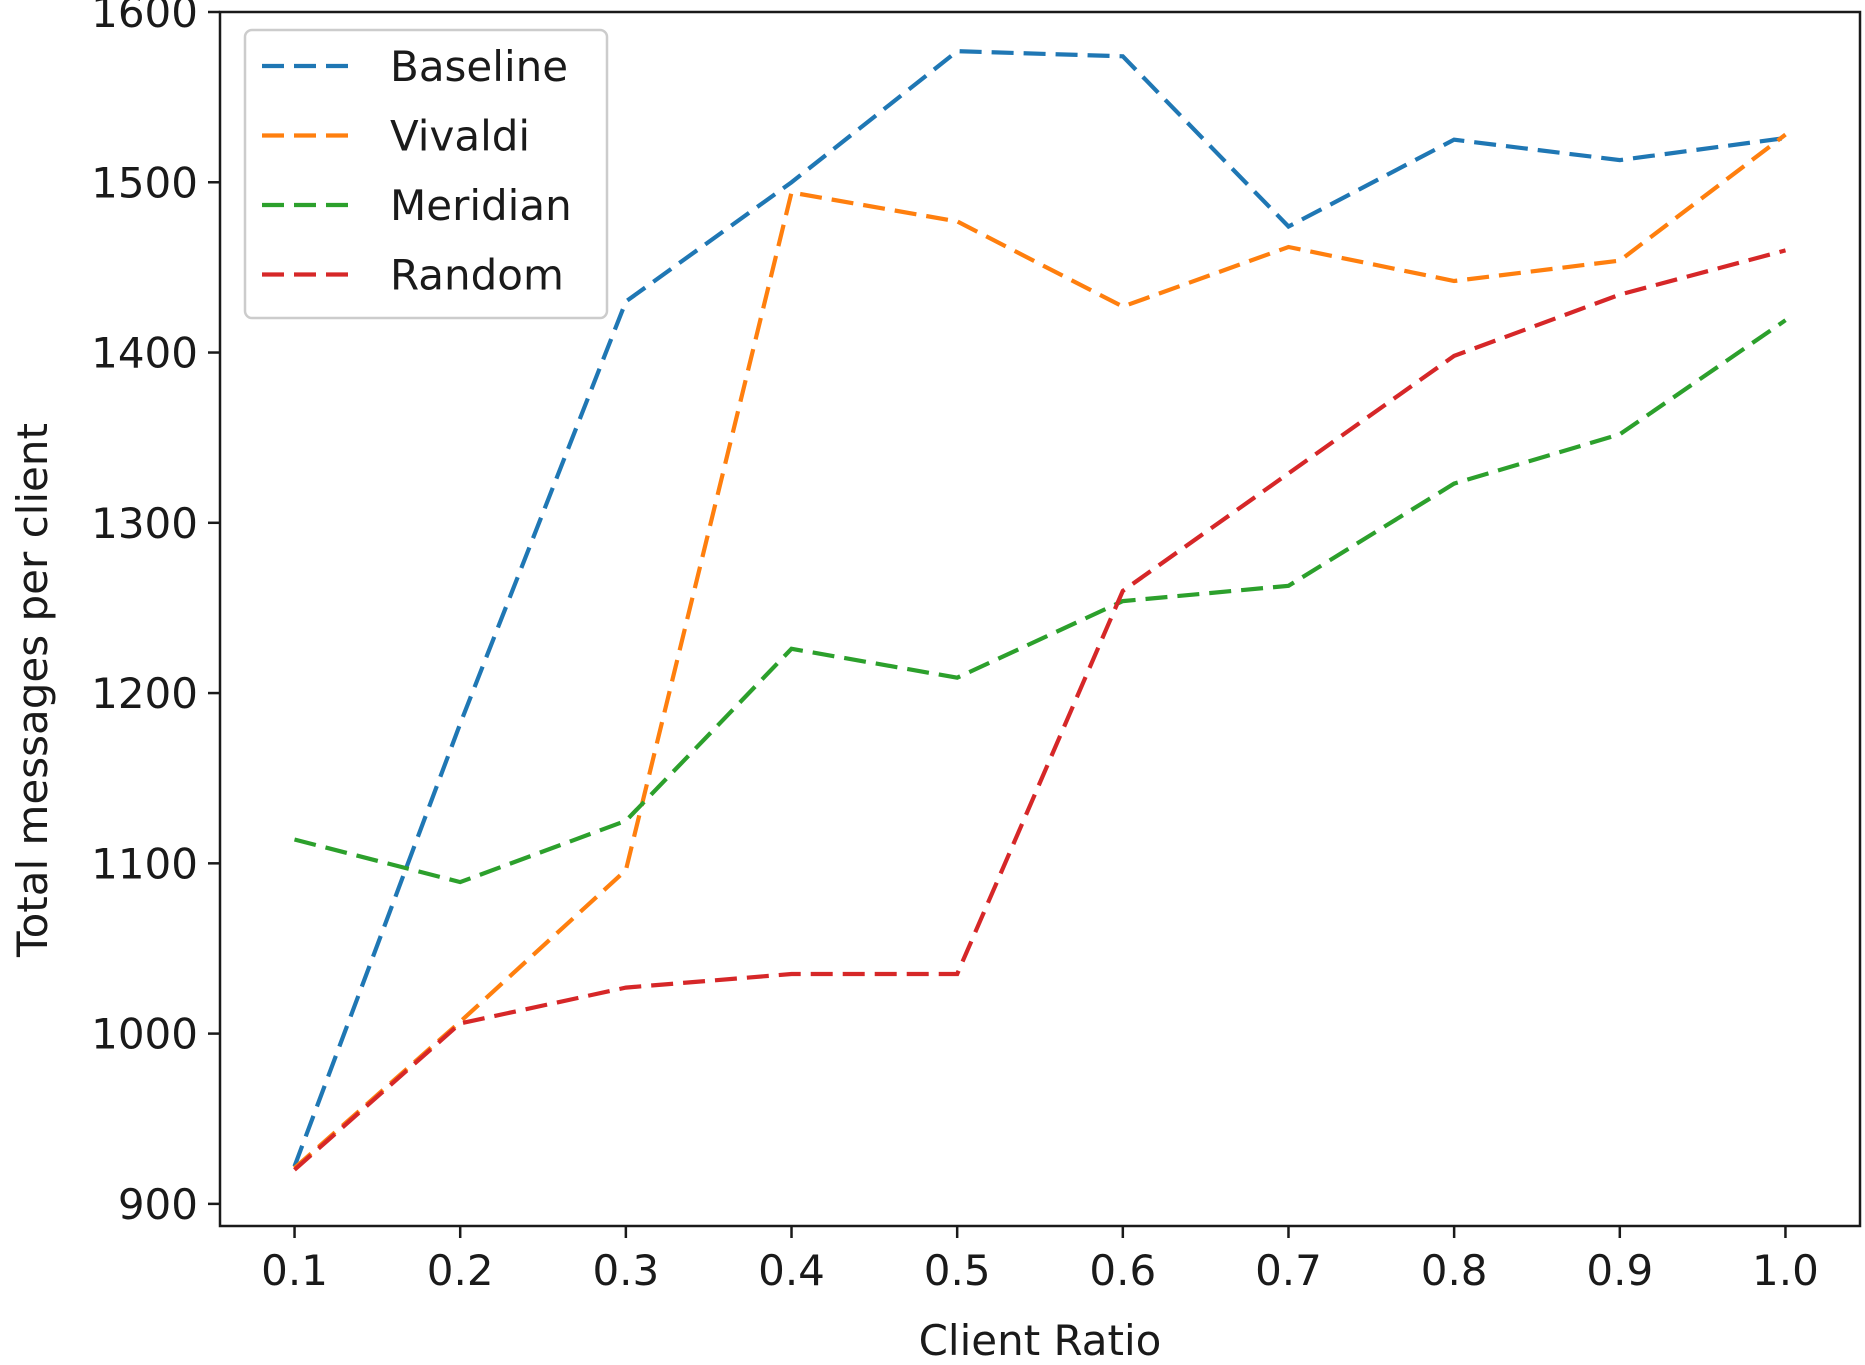  I want to click on x-tick-label: 0.5, so click(957, 1270).